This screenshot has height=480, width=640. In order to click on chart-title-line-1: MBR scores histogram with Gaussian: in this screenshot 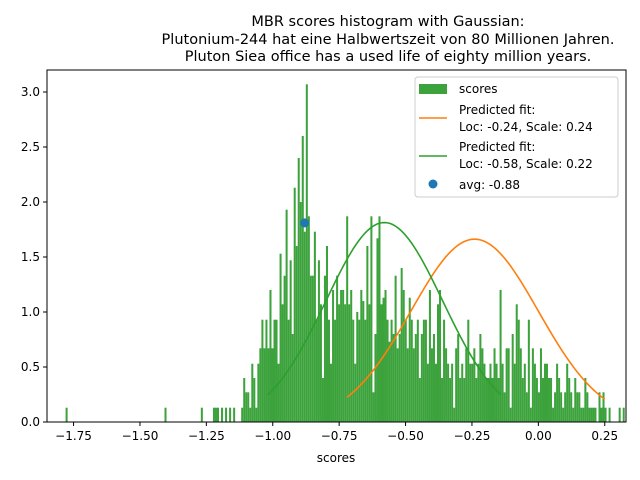, I will do `click(387, 22)`.